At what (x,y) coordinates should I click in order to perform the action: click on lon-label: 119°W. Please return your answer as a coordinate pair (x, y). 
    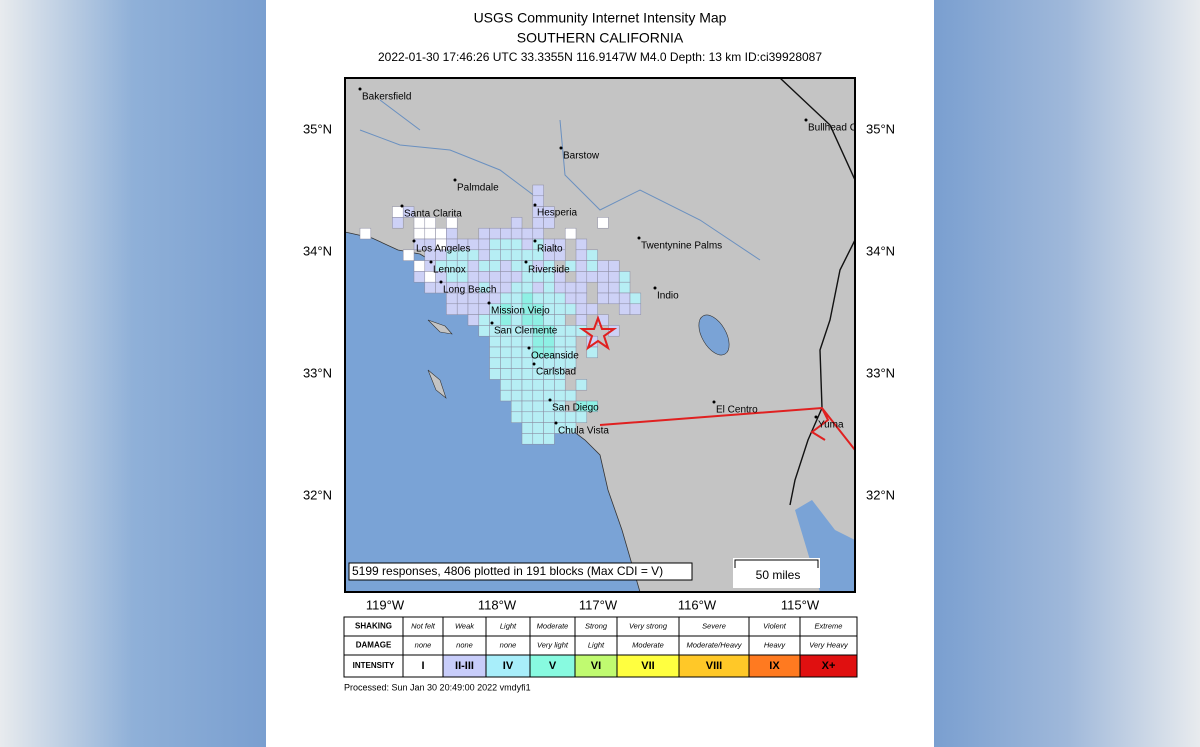
    Looking at the image, I should click on (385, 604).